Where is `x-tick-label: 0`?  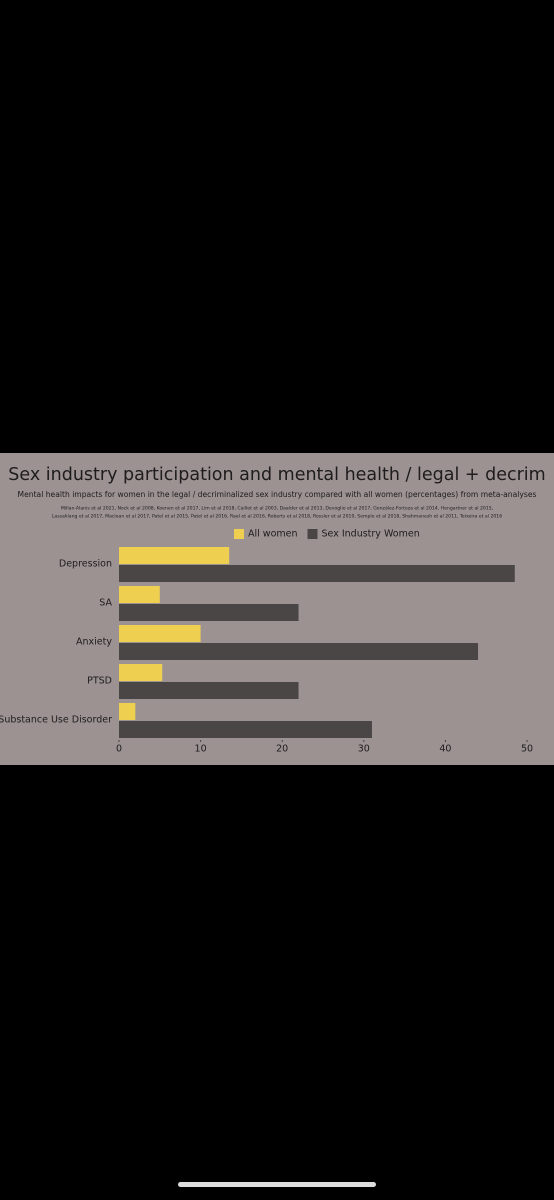
x-tick-label: 0 is located at coordinates (119, 749).